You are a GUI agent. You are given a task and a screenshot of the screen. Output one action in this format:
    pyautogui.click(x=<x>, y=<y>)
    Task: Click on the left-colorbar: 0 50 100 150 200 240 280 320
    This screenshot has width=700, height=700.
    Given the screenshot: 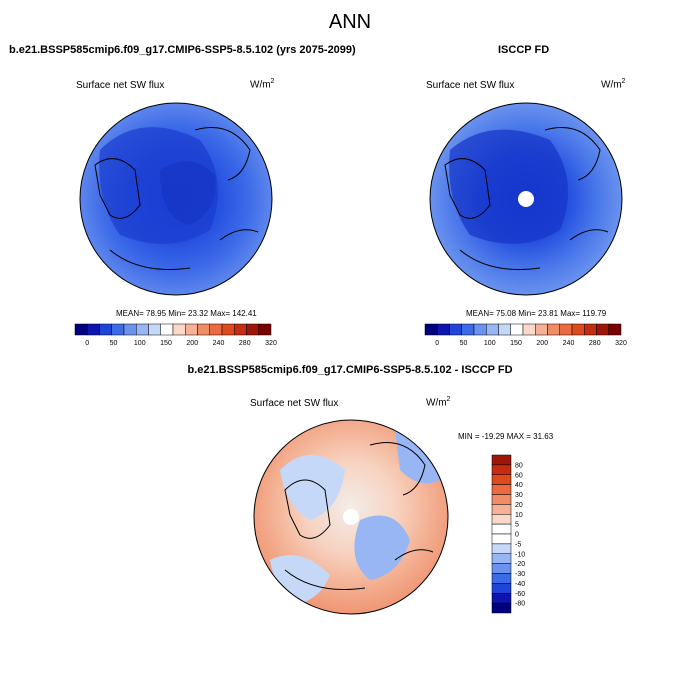 What is the action you would take?
    pyautogui.click(x=175, y=335)
    